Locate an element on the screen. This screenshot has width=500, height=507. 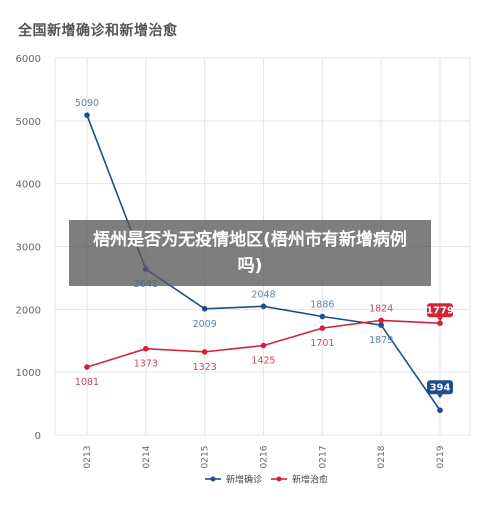
callout-cured-box is located at coordinates (440, 310).